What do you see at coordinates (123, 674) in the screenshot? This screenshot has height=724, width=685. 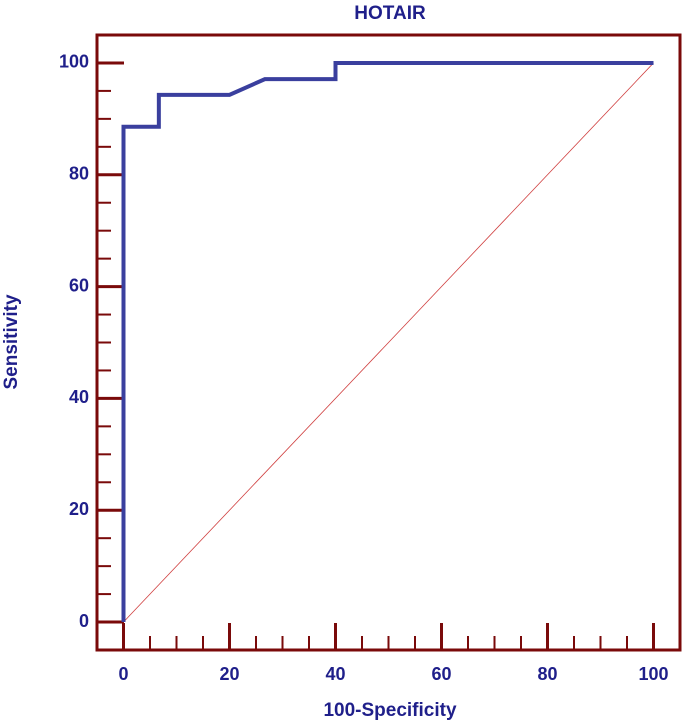 I see `x-tick-label: 0` at bounding box center [123, 674].